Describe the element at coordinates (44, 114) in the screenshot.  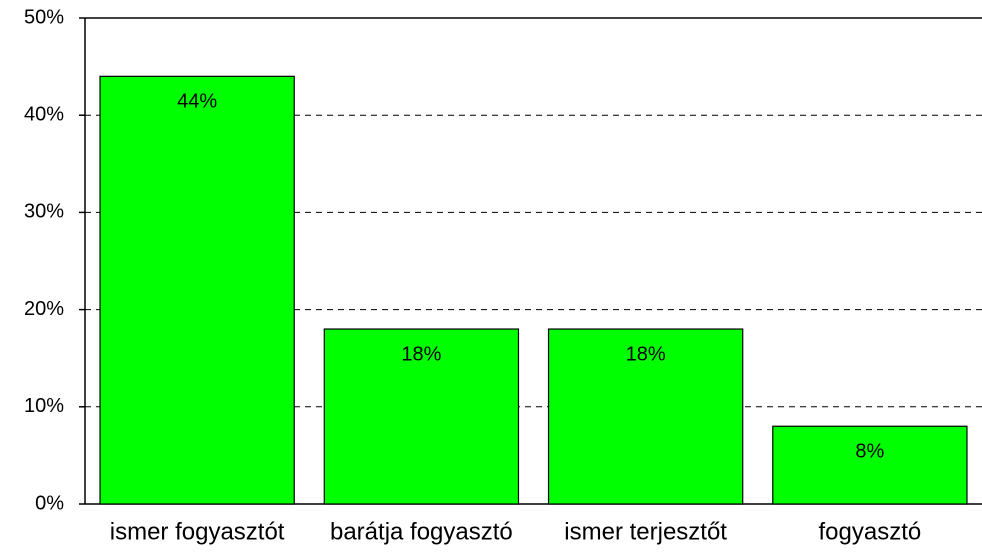
I see `y-tick-label: 40%` at that location.